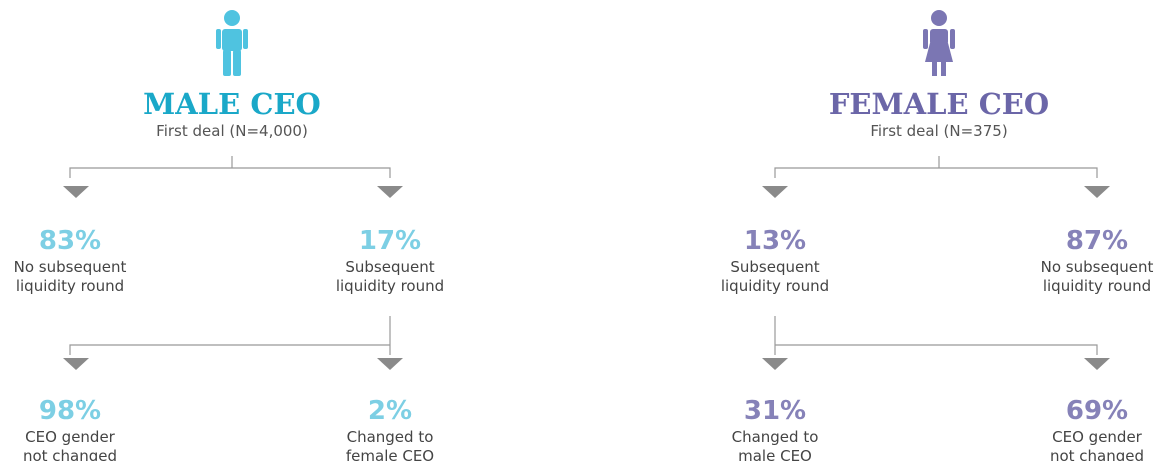  I want to click on percent: 69%, so click(1097, 411).